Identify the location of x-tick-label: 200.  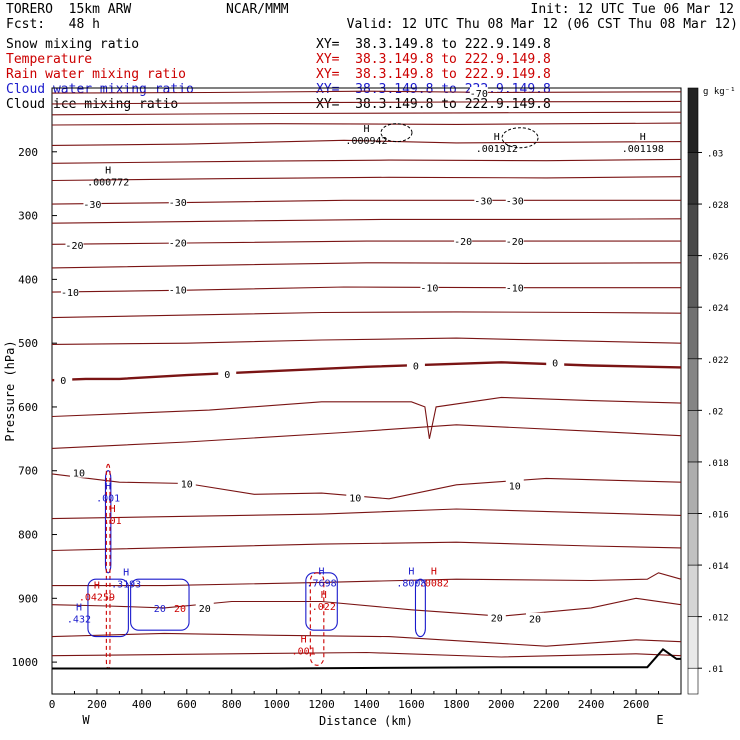
(97, 704).